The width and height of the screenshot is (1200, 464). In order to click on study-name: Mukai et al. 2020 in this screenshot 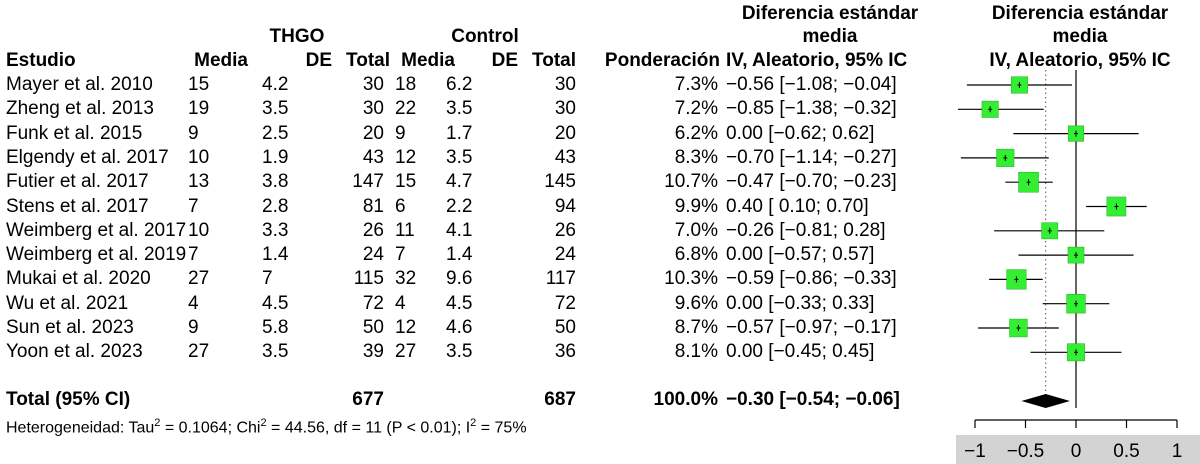, I will do `click(78, 279)`.